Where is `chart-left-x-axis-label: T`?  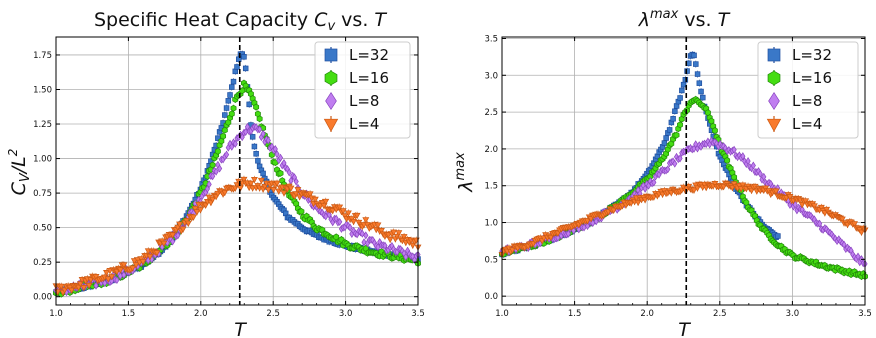
chart-left-x-axis-label: T is located at coordinates (240, 328).